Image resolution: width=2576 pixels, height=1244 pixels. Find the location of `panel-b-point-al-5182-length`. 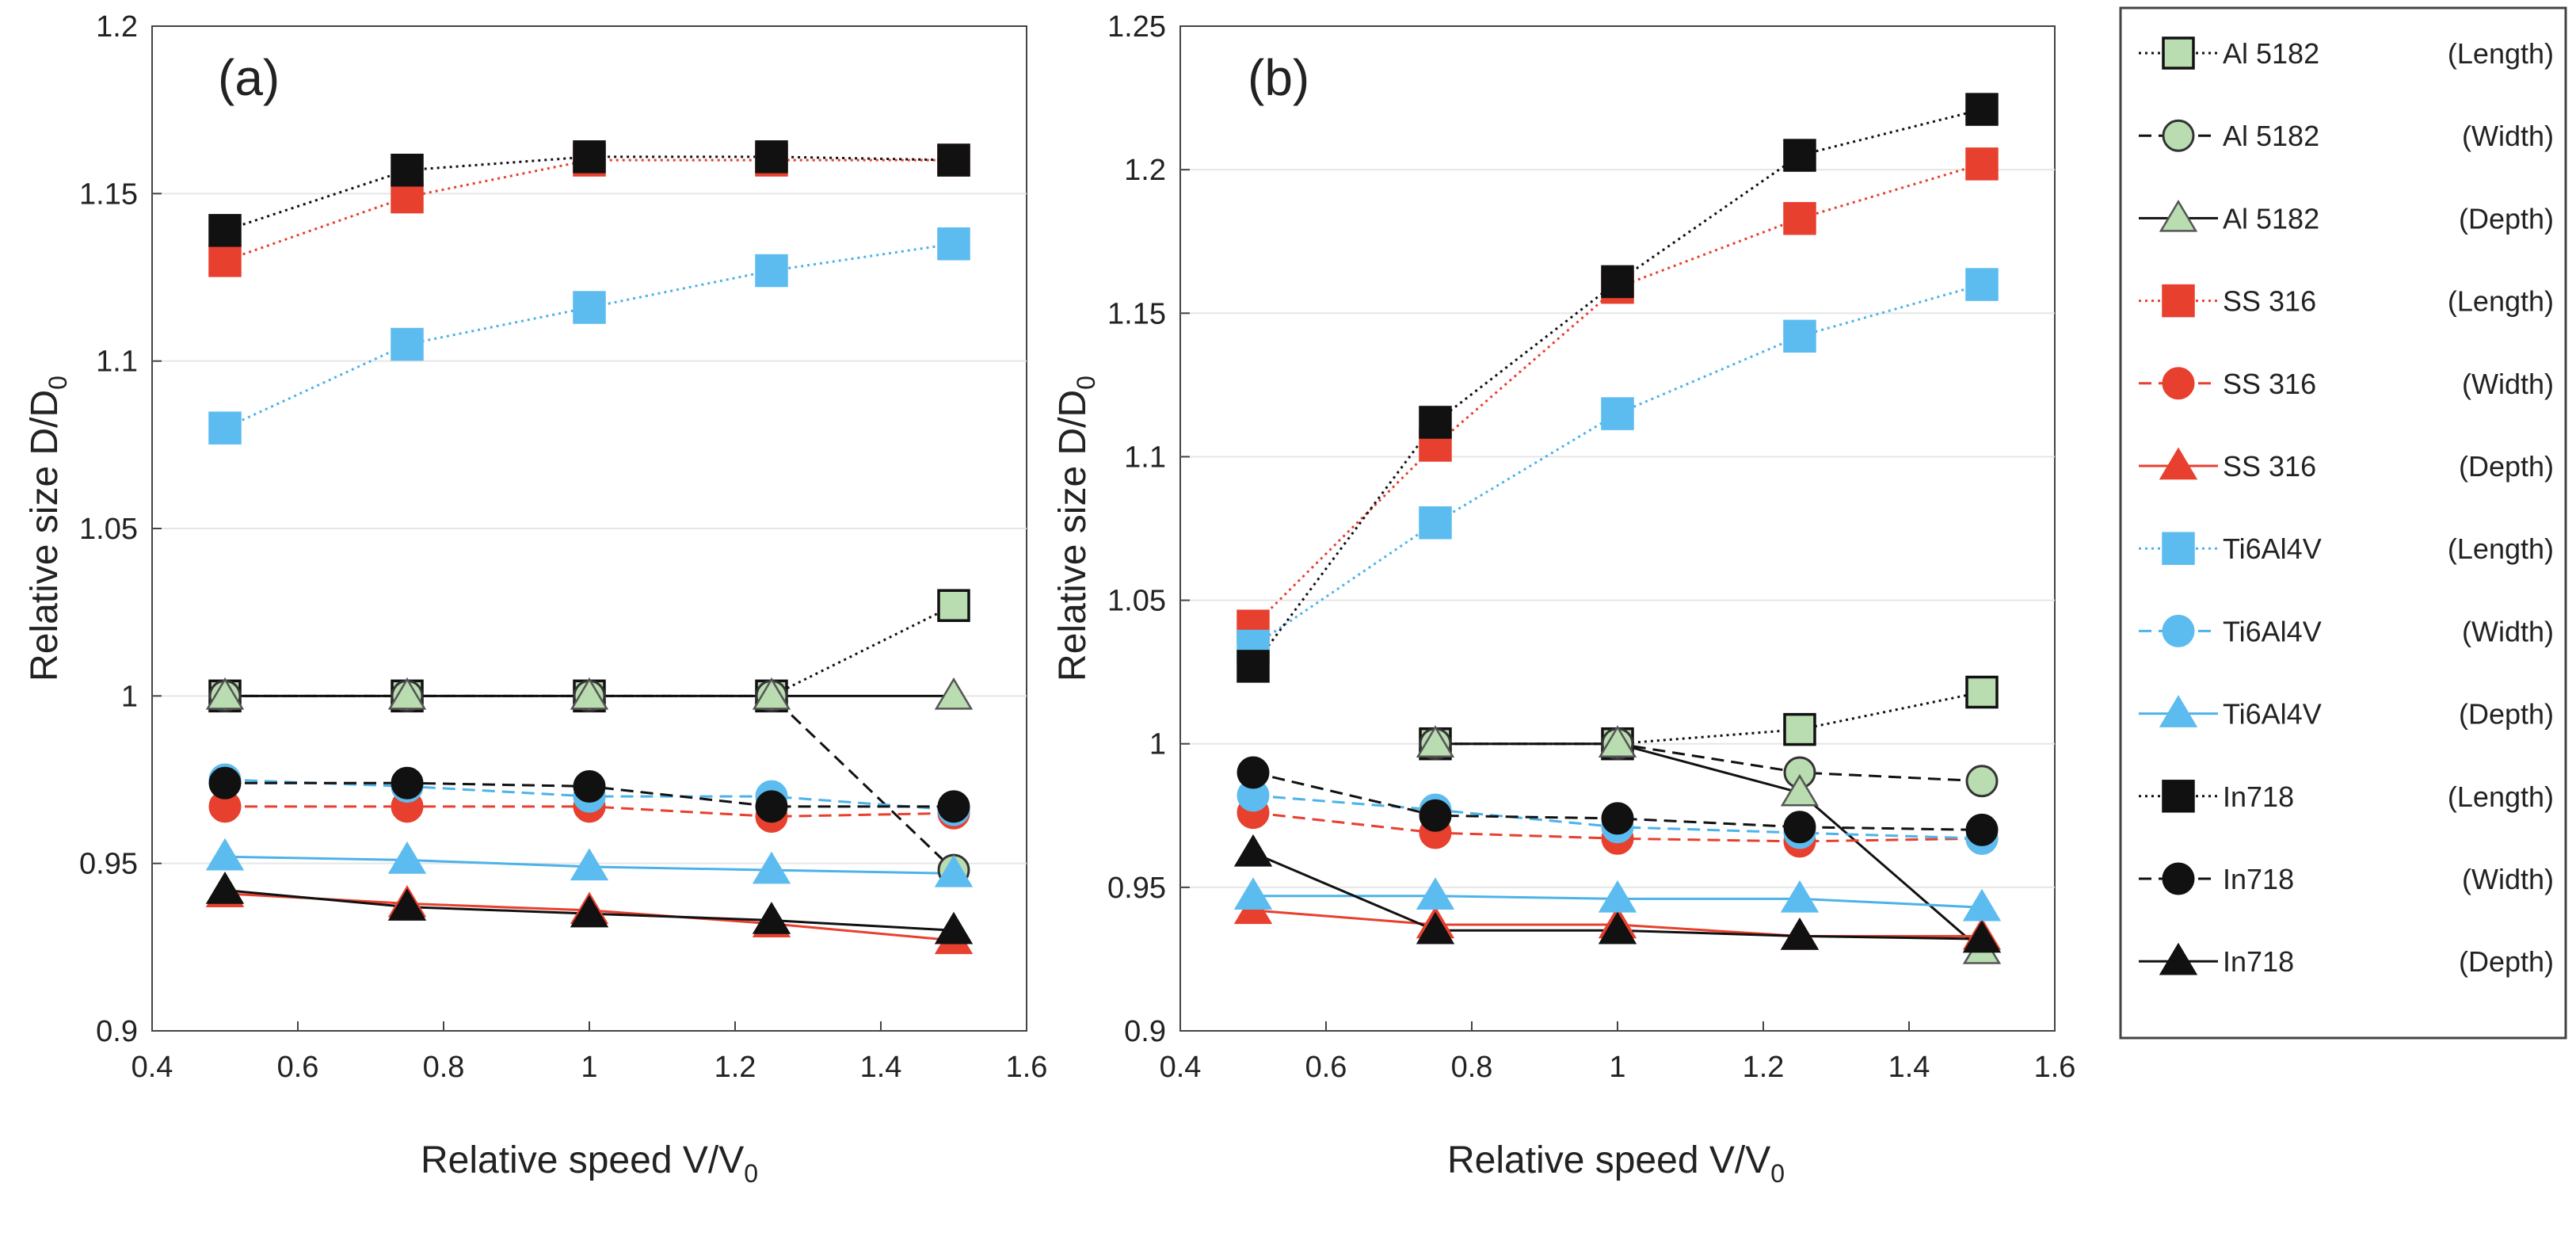

panel-b-point-al-5182-length is located at coordinates (1982, 692).